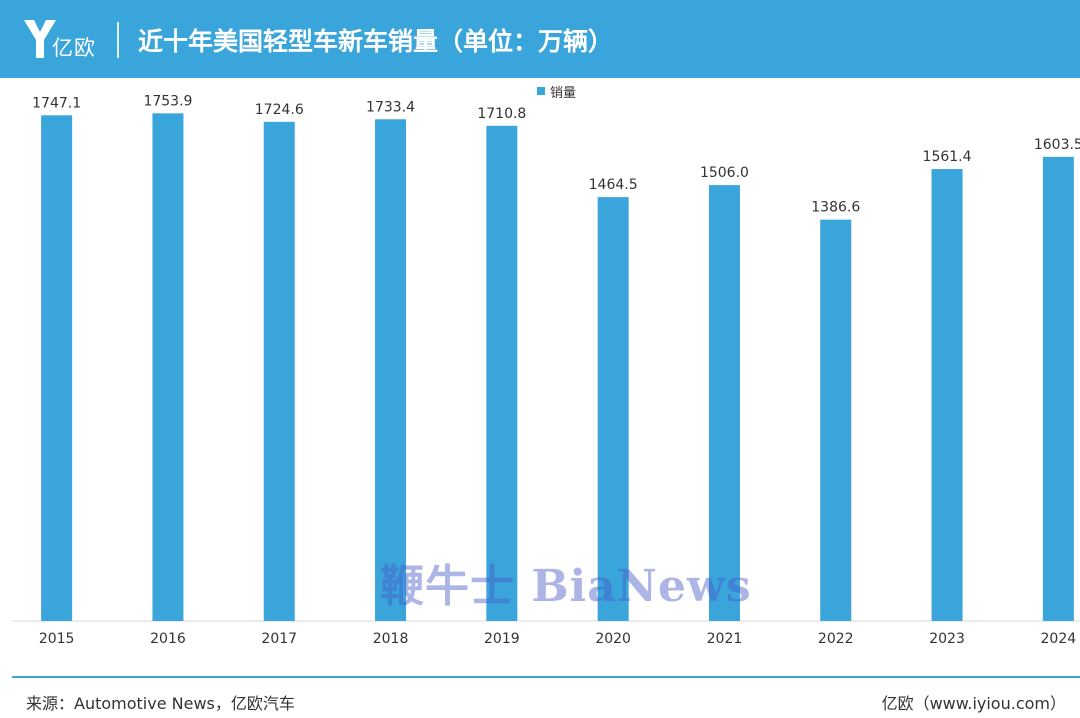 This screenshot has width=1080, height=718. I want to click on data-label-2021: 1506.0, so click(724, 173).